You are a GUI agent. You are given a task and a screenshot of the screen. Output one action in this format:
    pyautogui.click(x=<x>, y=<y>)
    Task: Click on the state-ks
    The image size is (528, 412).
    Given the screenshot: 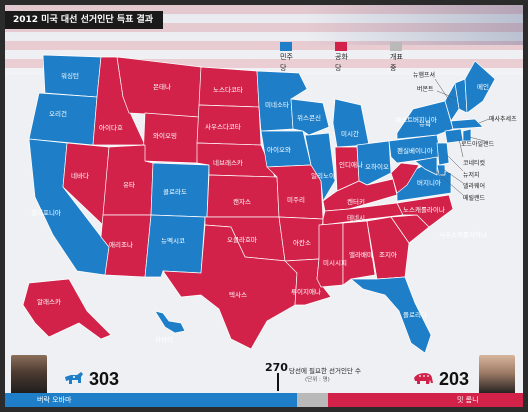 What is the action you would take?
    pyautogui.click(x=243, y=196)
    